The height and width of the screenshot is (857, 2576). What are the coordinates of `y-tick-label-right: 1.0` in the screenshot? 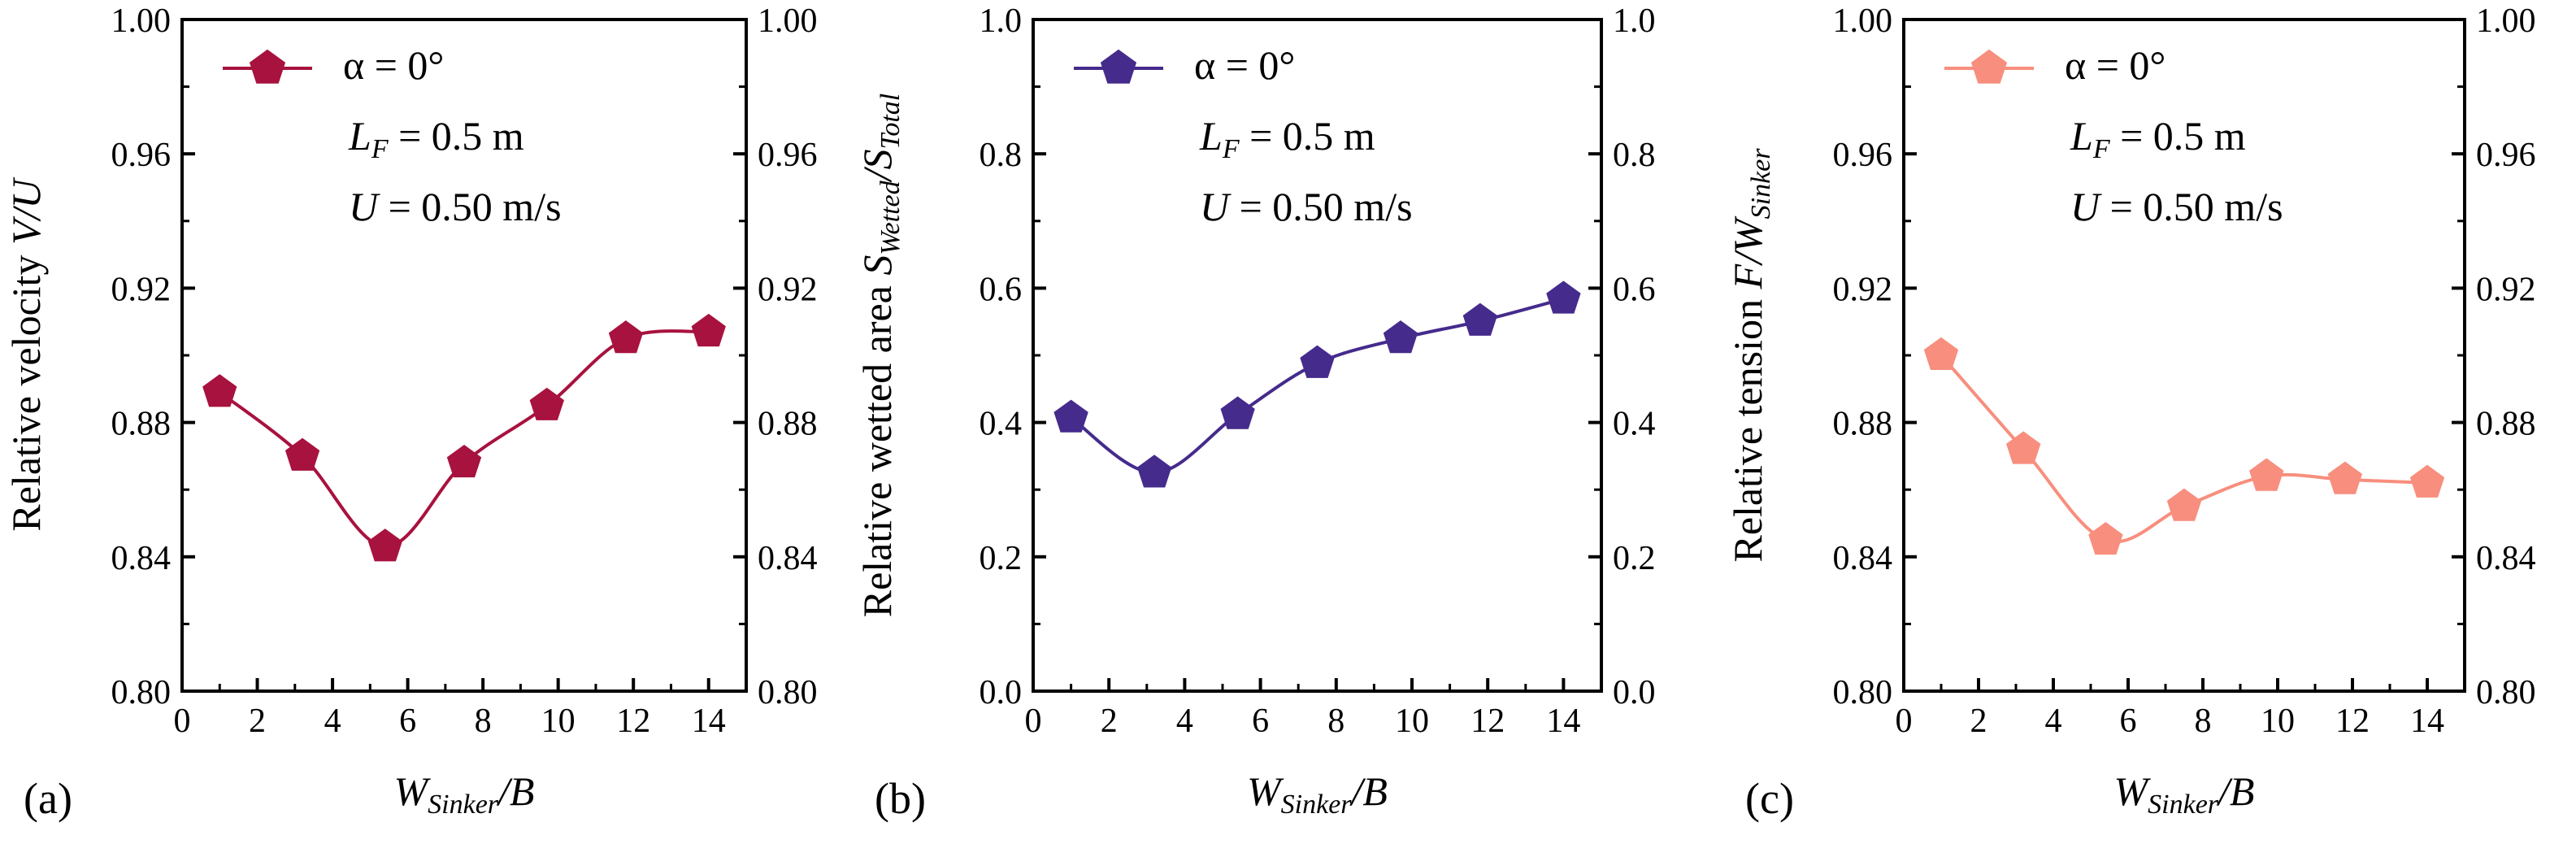 It's located at (1634, 21).